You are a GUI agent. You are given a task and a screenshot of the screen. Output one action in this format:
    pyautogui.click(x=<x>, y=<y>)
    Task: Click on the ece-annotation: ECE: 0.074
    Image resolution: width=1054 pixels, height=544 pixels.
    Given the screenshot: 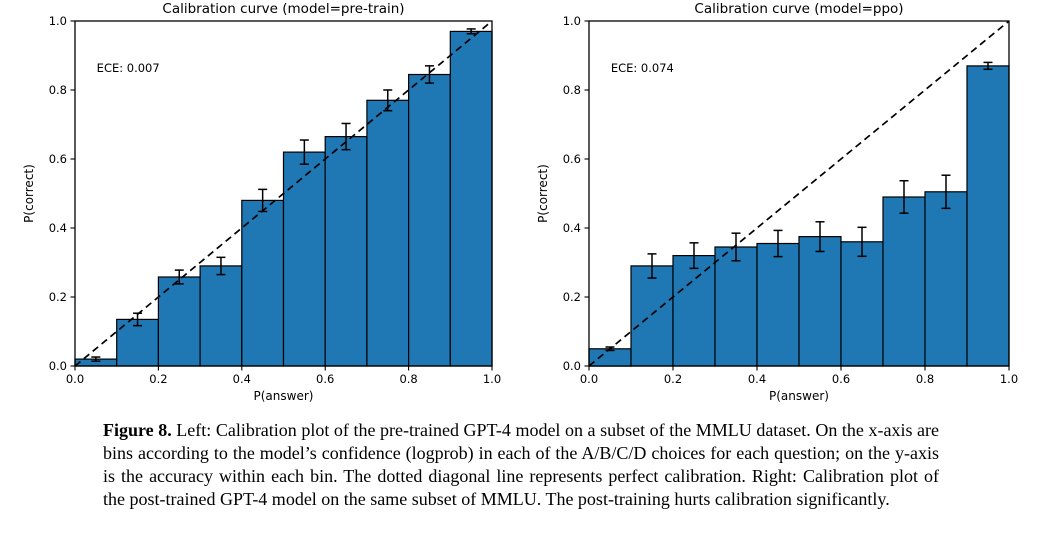 What is the action you would take?
    pyautogui.click(x=642, y=68)
    